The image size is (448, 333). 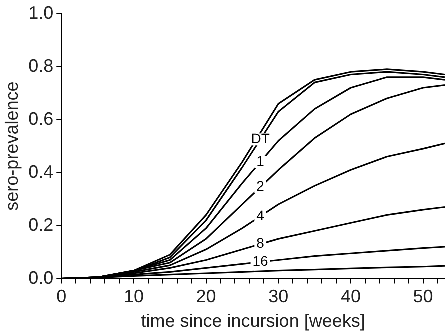 I want to click on y-tick-label: 0.2, so click(x=41, y=224).